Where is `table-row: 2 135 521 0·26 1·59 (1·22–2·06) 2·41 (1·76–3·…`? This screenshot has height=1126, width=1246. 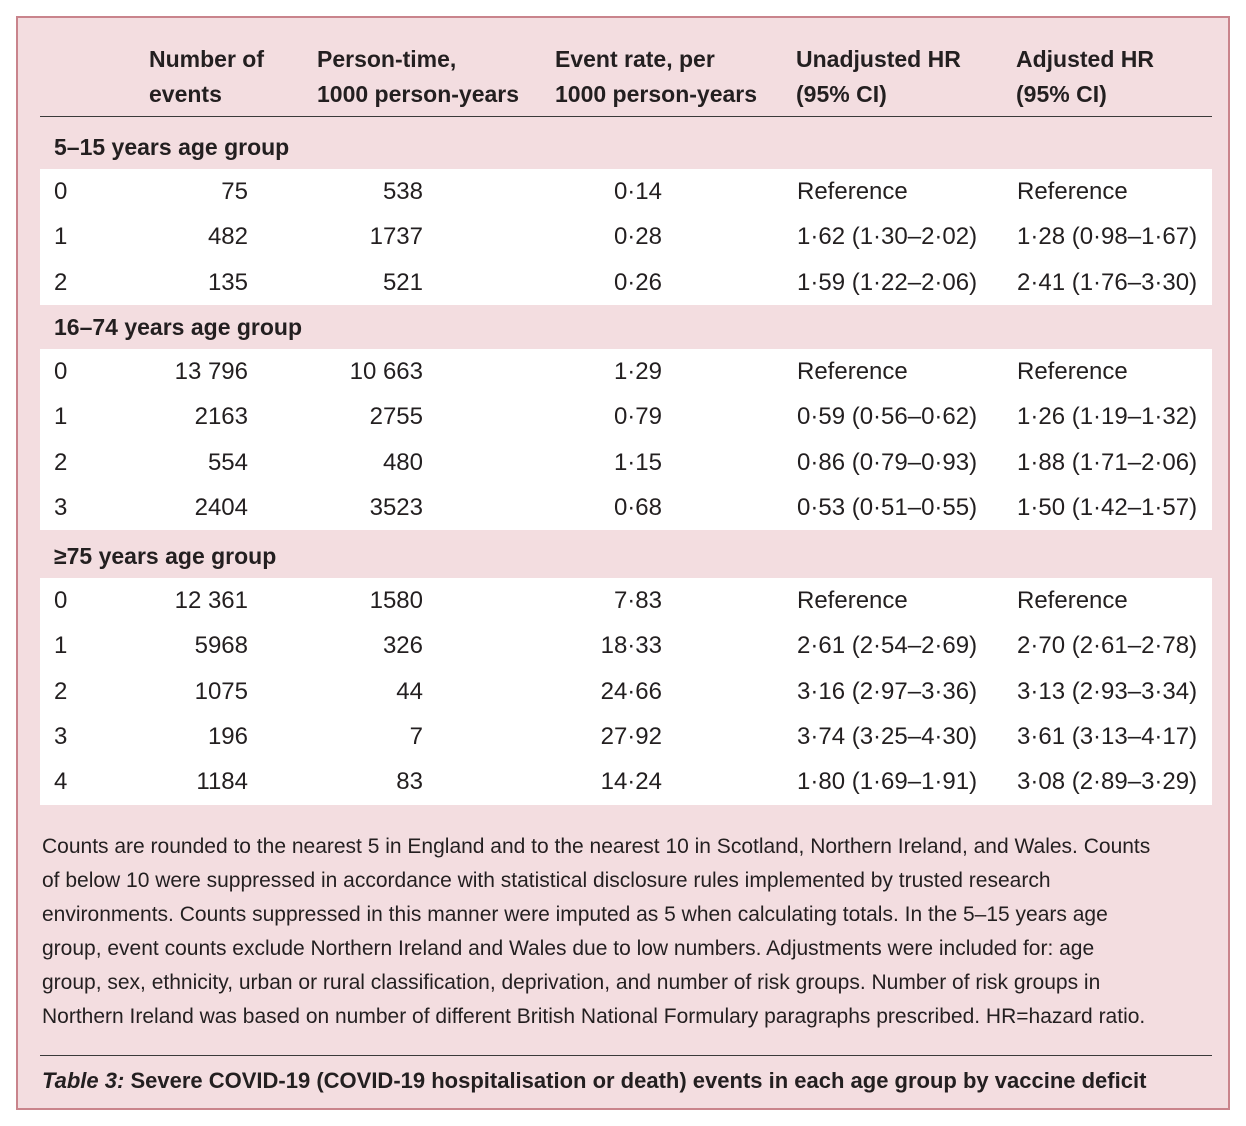 table-row: 2 135 521 0·26 1·59 (1·22–2·06) 2·41 (1·76–3·… is located at coordinates (626, 282).